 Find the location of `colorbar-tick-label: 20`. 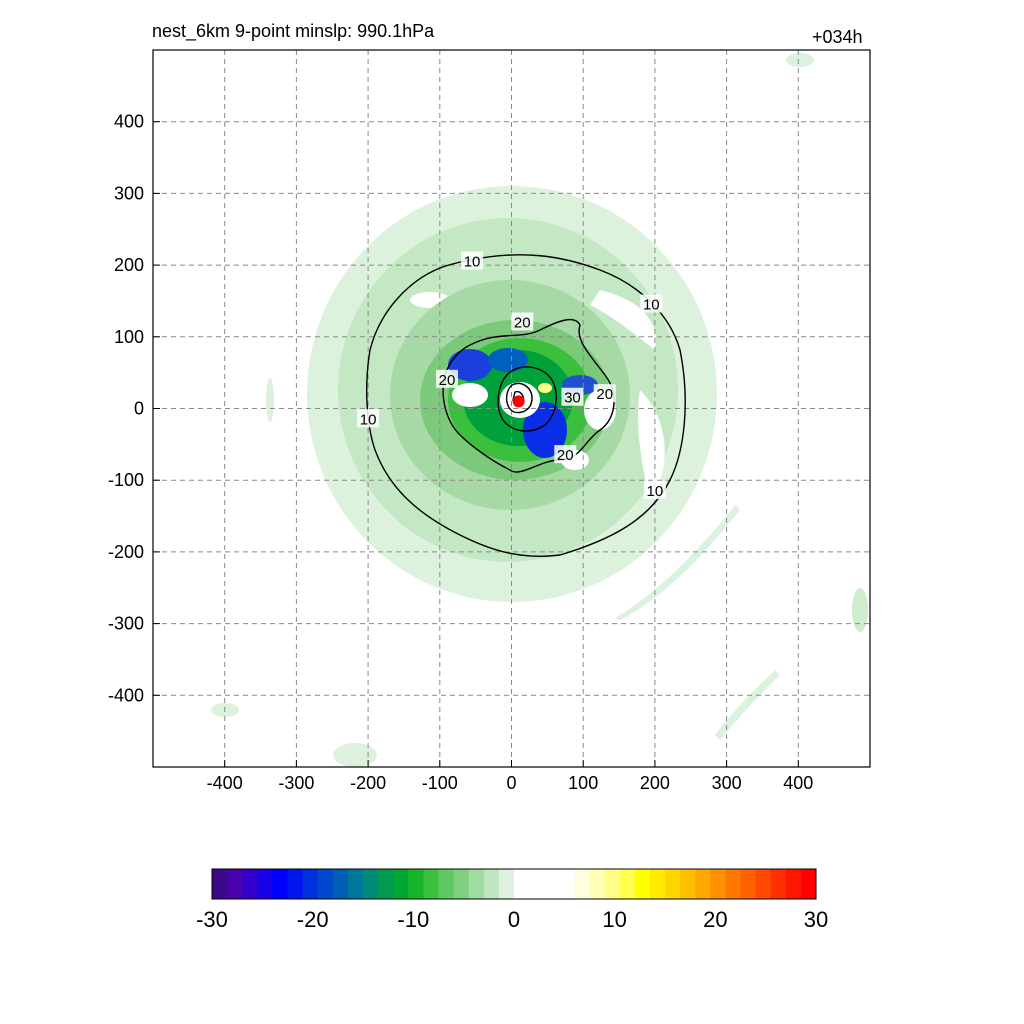

colorbar-tick-label: 20 is located at coordinates (715, 919).